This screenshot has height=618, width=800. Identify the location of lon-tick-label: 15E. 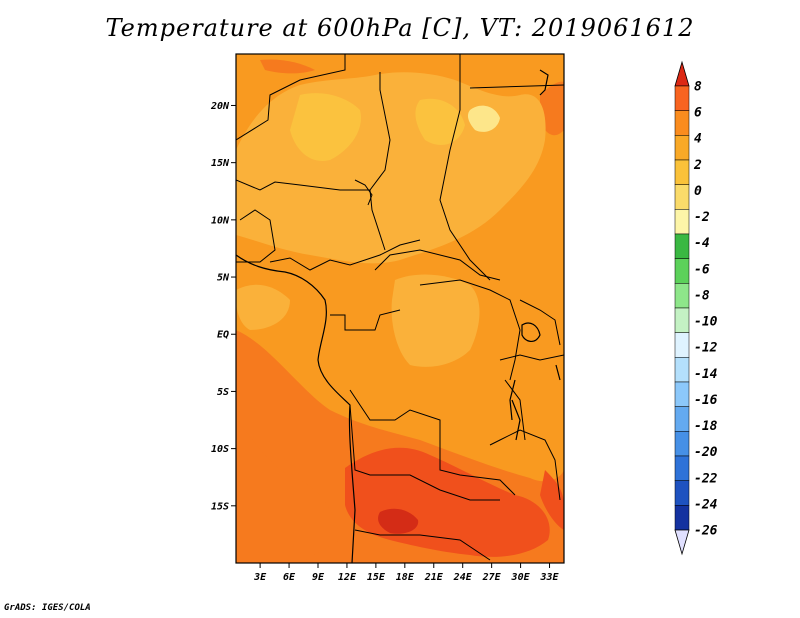
(376, 577).